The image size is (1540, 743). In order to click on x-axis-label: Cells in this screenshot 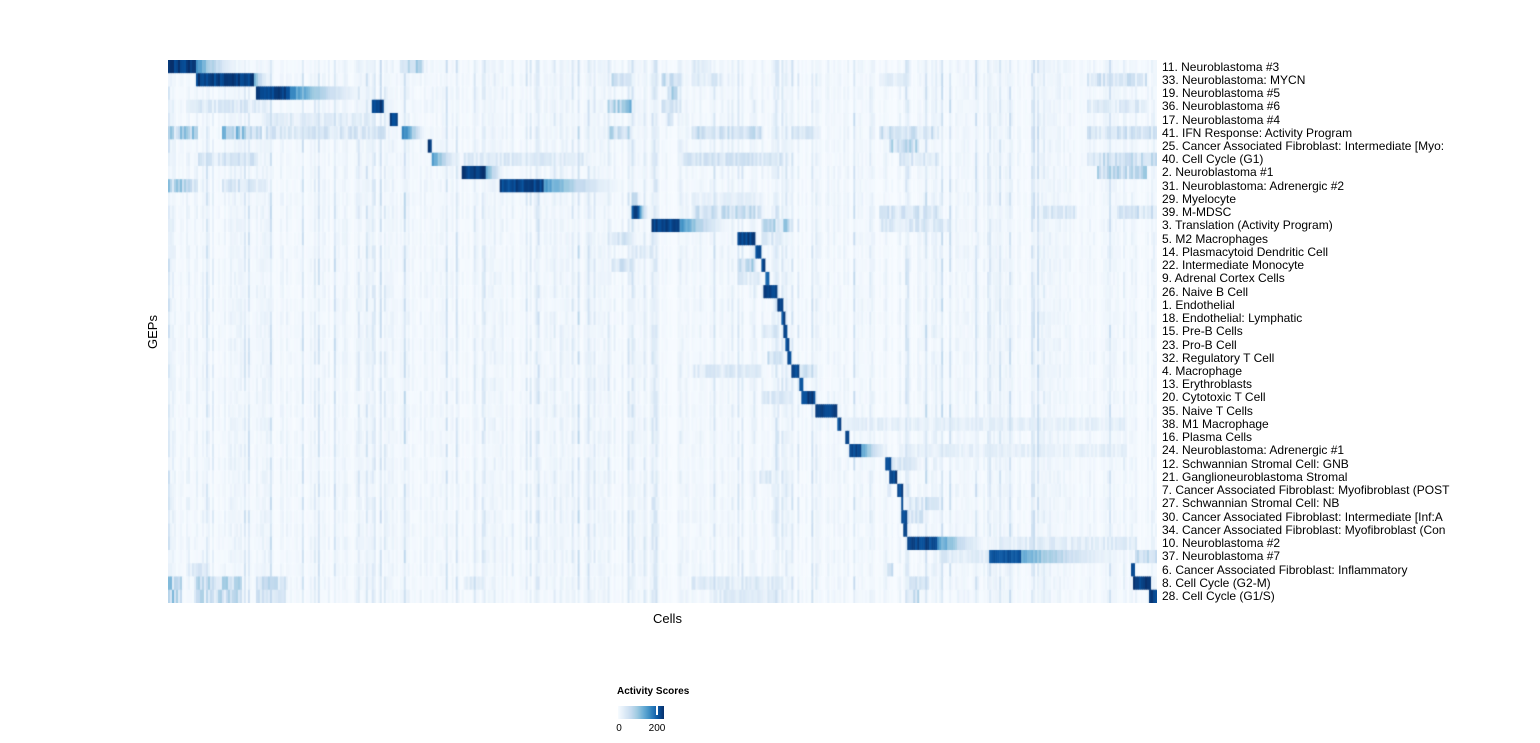, I will do `click(667, 618)`.